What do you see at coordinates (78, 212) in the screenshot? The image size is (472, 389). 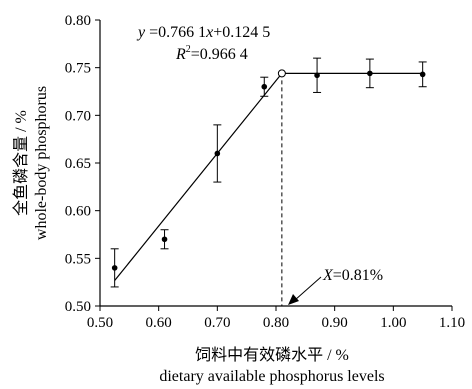 I see `y-tick-label: 0.60` at bounding box center [78, 212].